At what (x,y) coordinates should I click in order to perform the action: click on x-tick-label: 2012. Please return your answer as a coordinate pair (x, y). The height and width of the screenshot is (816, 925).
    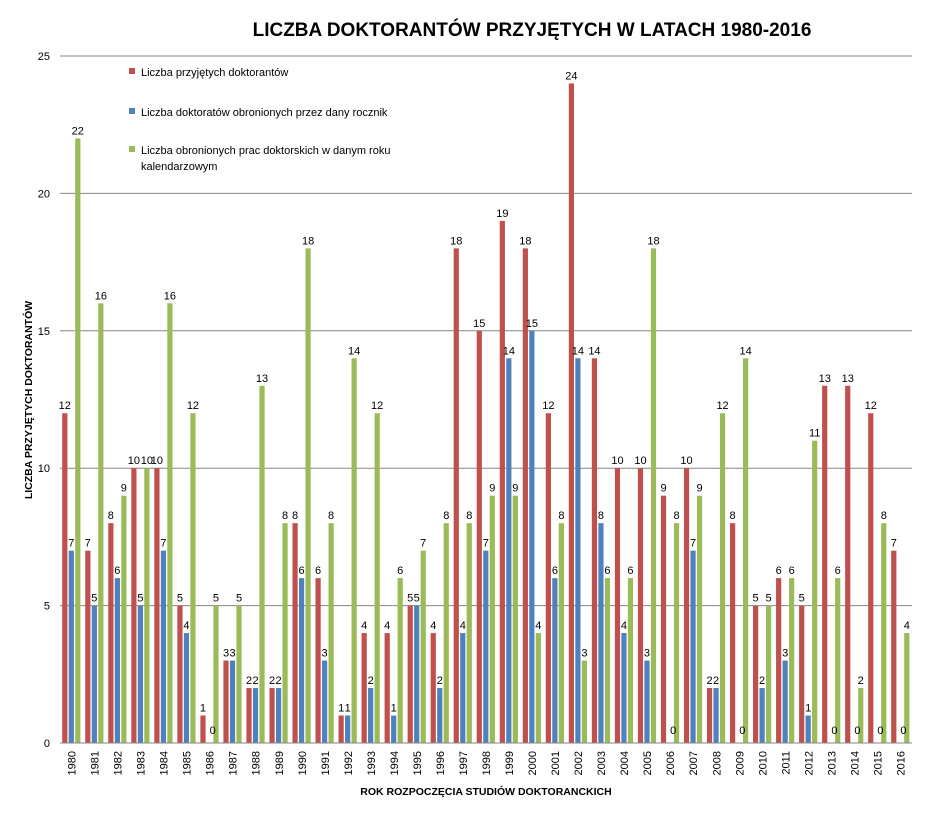
    Looking at the image, I should click on (809, 763).